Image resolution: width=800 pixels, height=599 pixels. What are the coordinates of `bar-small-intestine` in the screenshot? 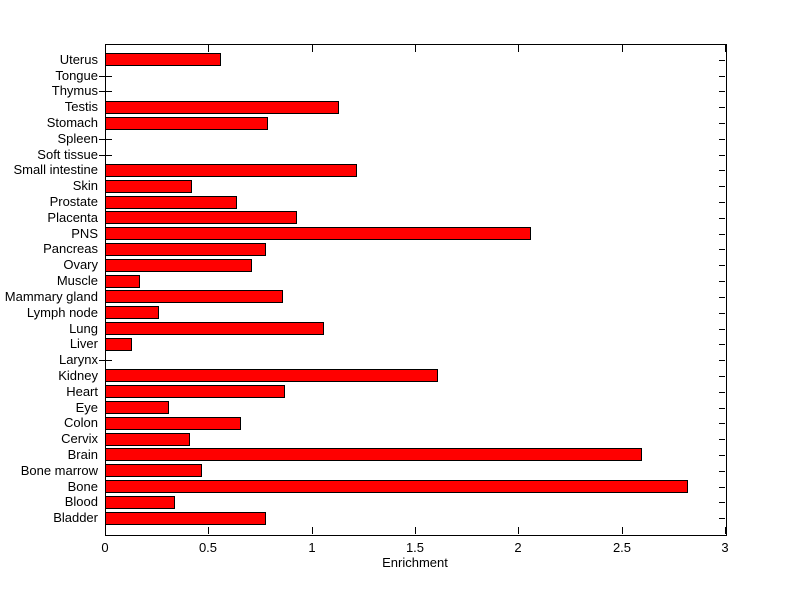 It's located at (231, 170).